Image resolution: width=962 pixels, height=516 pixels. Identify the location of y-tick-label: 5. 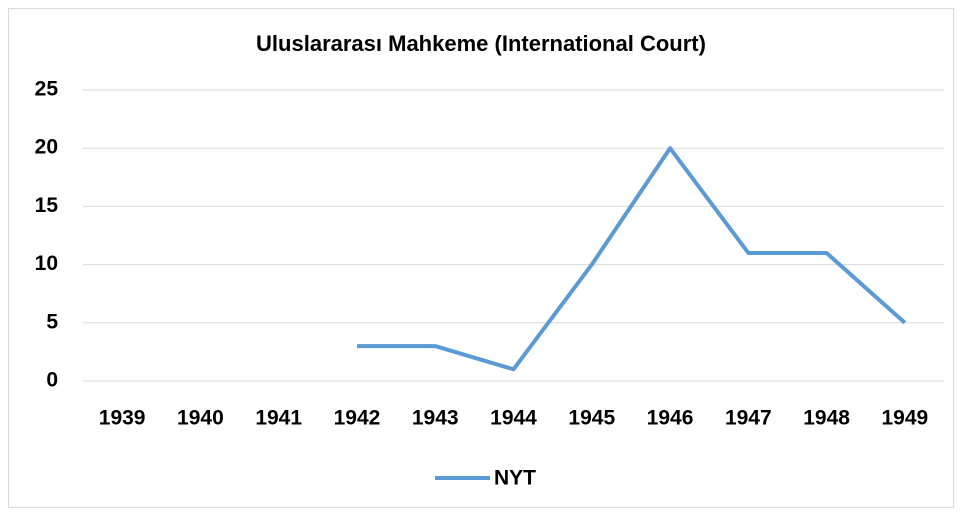
(52, 321).